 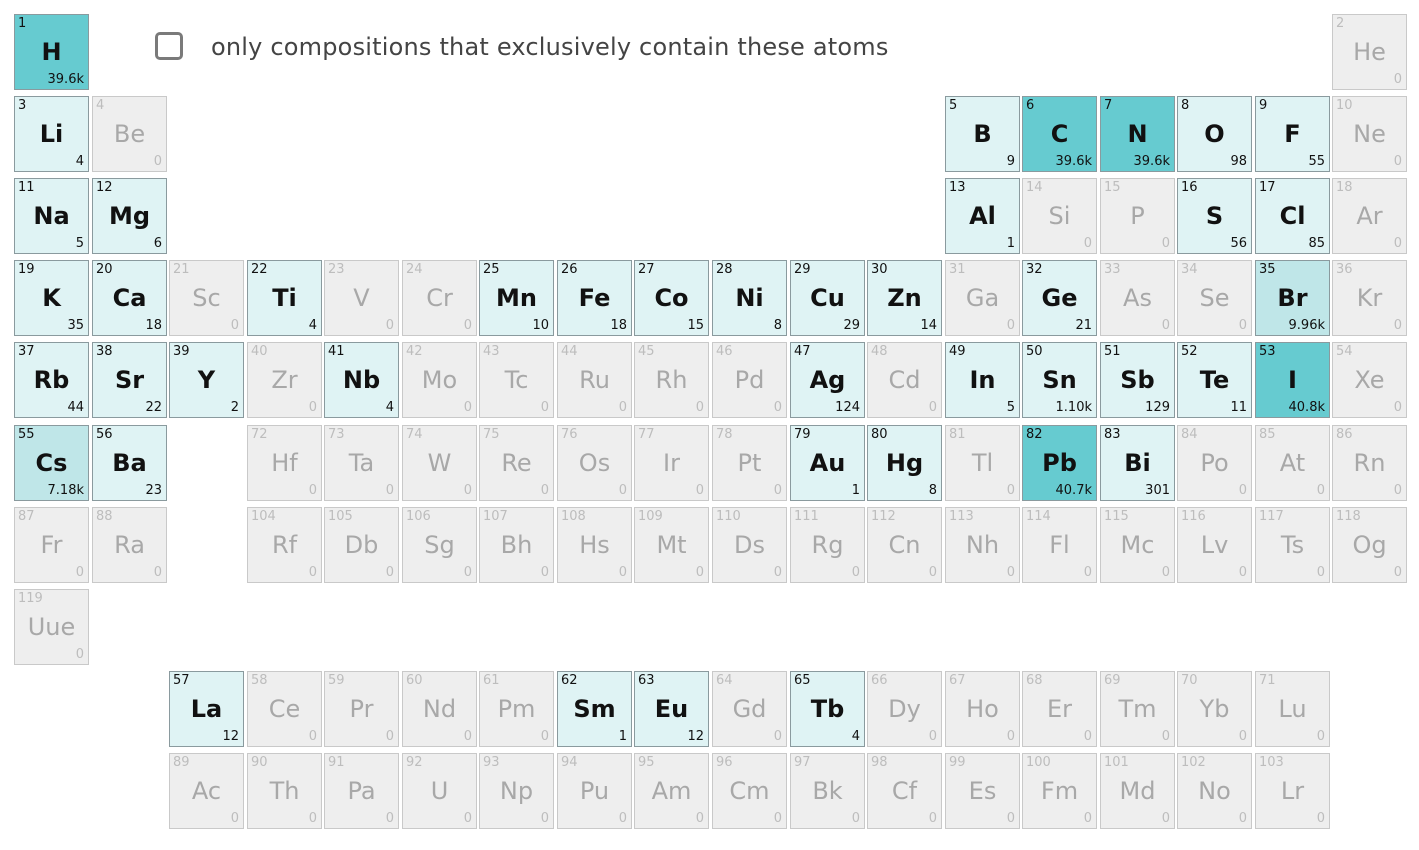 I want to click on element-cell-ti: 22 Ti 4, so click(x=284, y=298).